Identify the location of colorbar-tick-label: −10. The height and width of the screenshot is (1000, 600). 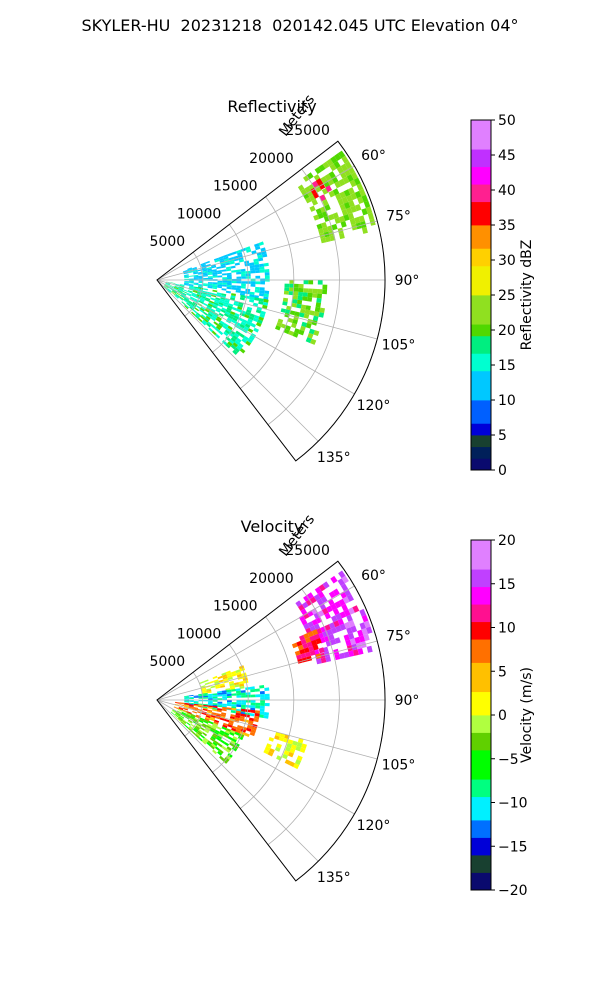
(513, 804).